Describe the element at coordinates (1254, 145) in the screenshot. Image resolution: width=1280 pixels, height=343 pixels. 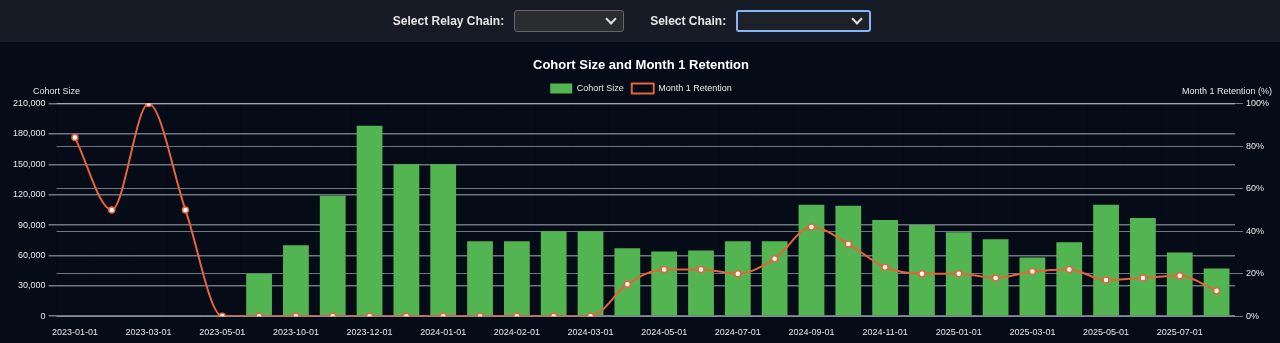
I see `y2-tick-label: 80%` at that location.